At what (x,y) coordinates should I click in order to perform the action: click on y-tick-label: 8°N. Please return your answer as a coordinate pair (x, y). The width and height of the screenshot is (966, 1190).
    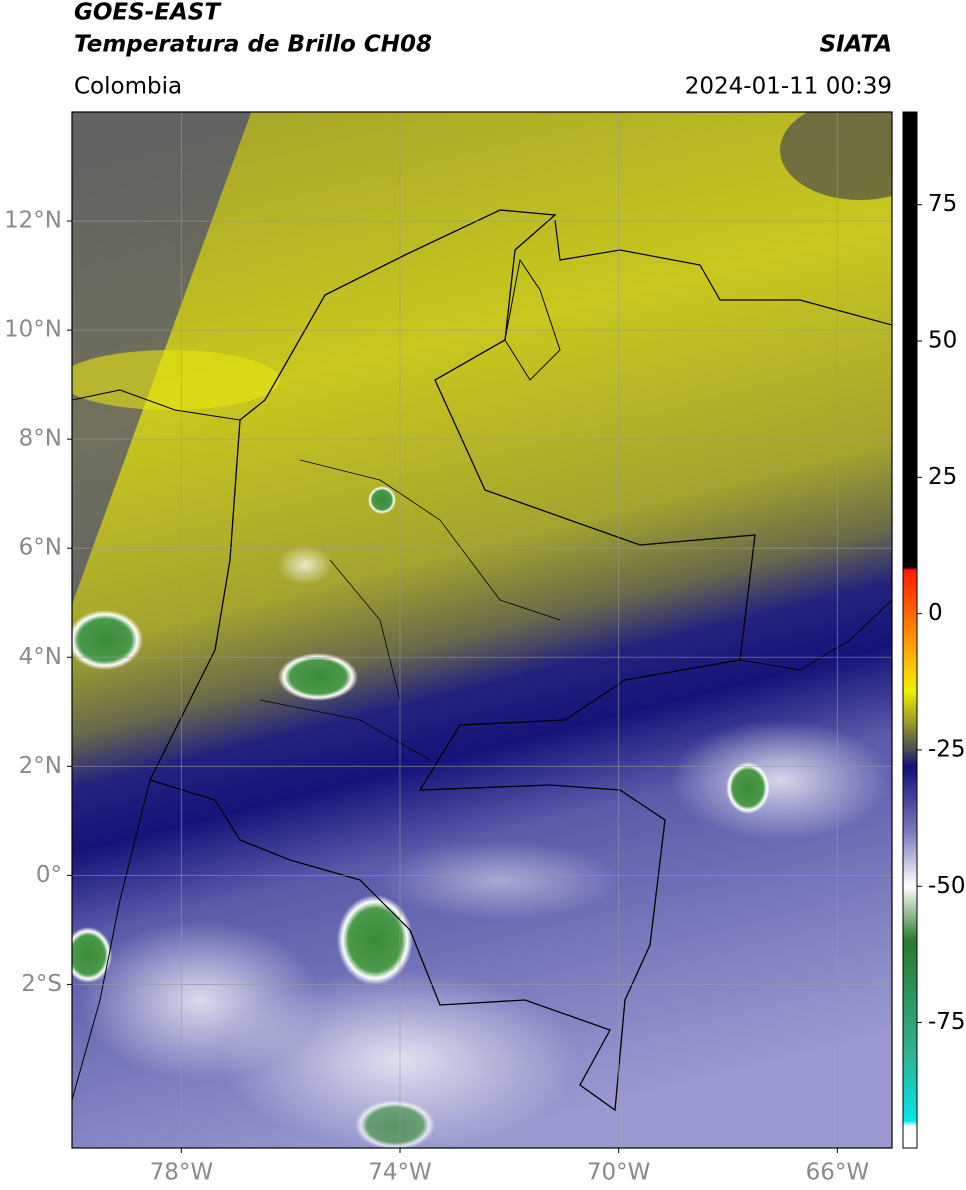
    Looking at the image, I should click on (40, 439).